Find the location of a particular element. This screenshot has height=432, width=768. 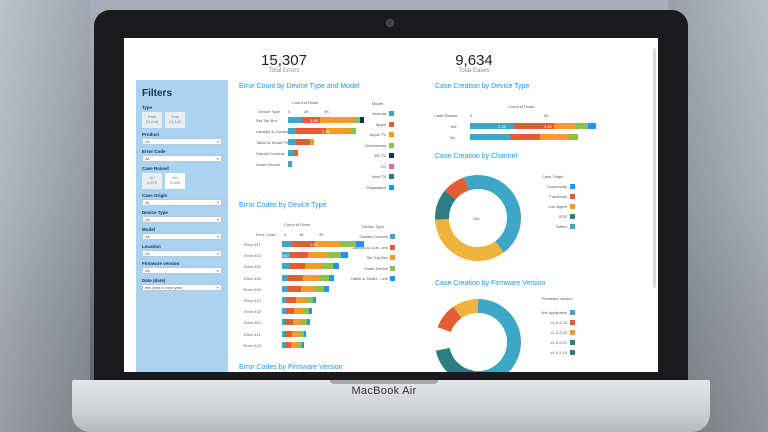

filter-label-error-code: Error Code is located at coordinates (154, 151).